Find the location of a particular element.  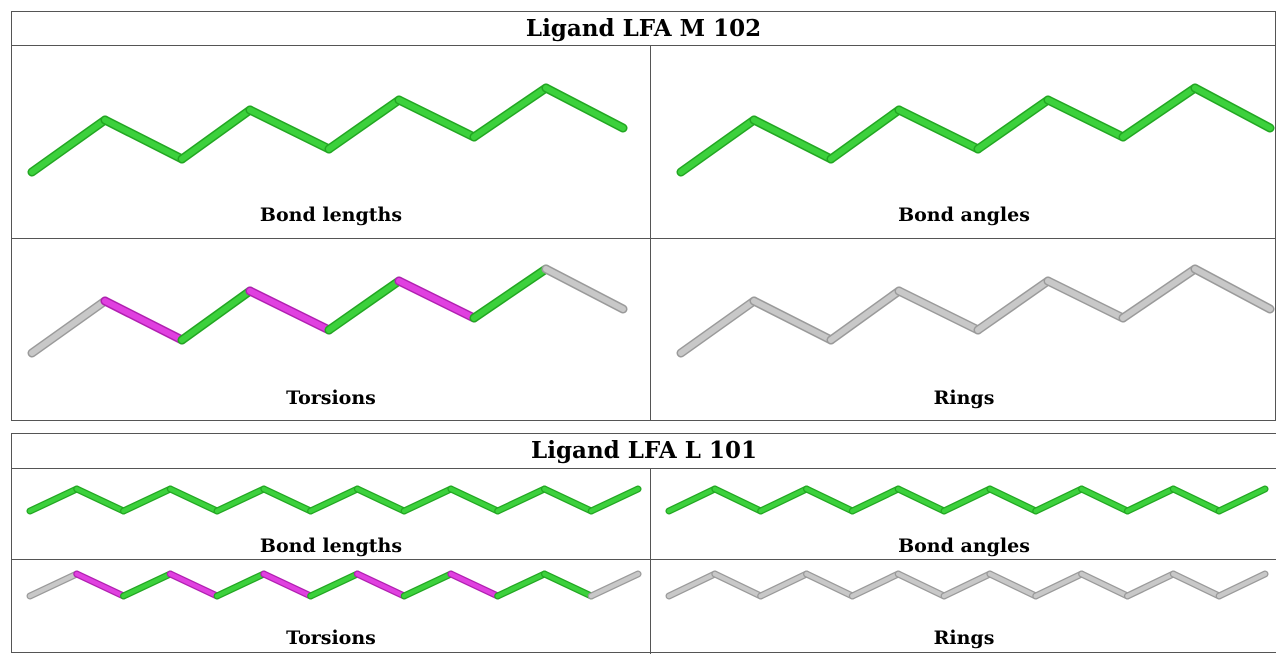

rings-cell: Rings is located at coordinates (963, 607).